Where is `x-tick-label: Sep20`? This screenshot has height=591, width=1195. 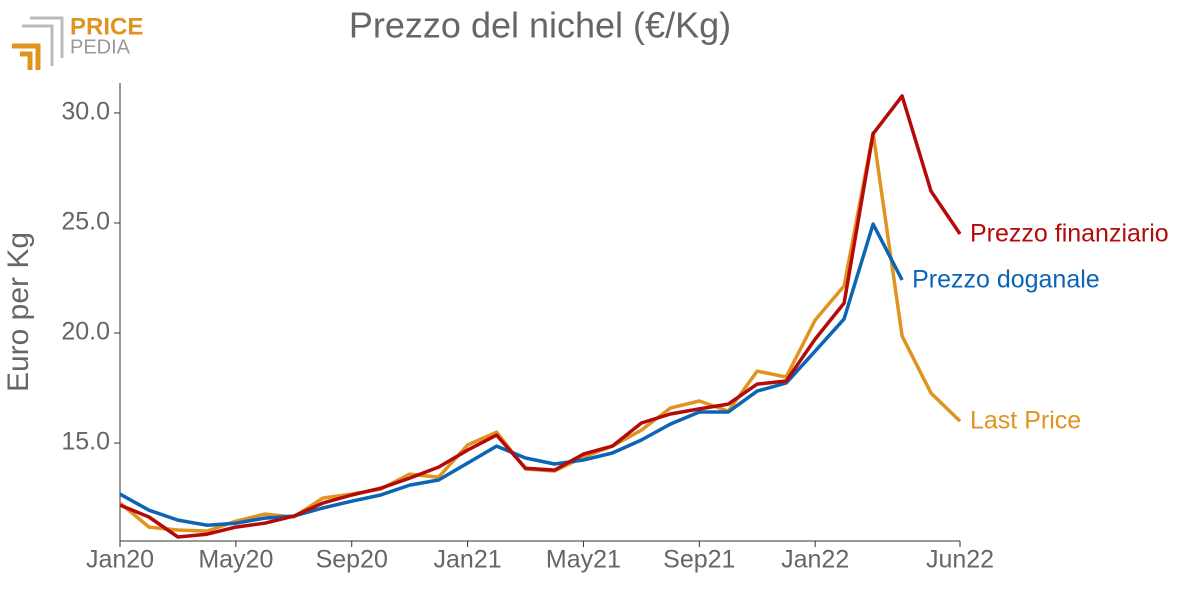
x-tick-label: Sep20 is located at coordinates (352, 560).